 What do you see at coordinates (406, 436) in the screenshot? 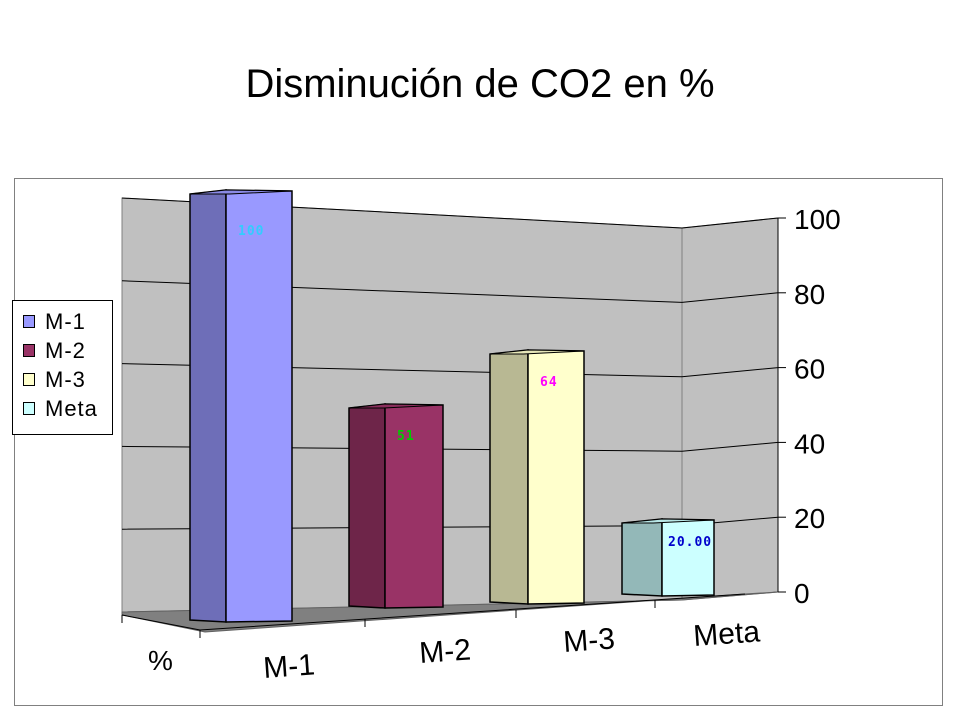
I see `data-label-m-2: 51` at bounding box center [406, 436].